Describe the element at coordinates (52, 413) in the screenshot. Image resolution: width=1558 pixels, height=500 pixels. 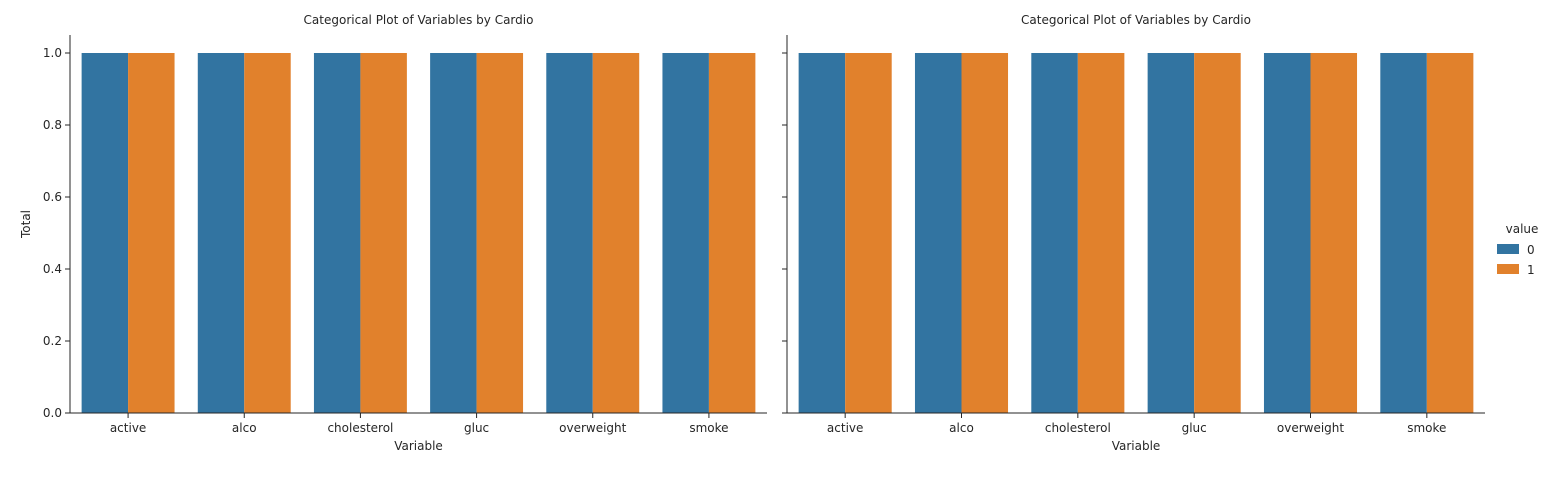
I see `left-y-tick-label: 0.0` at that location.